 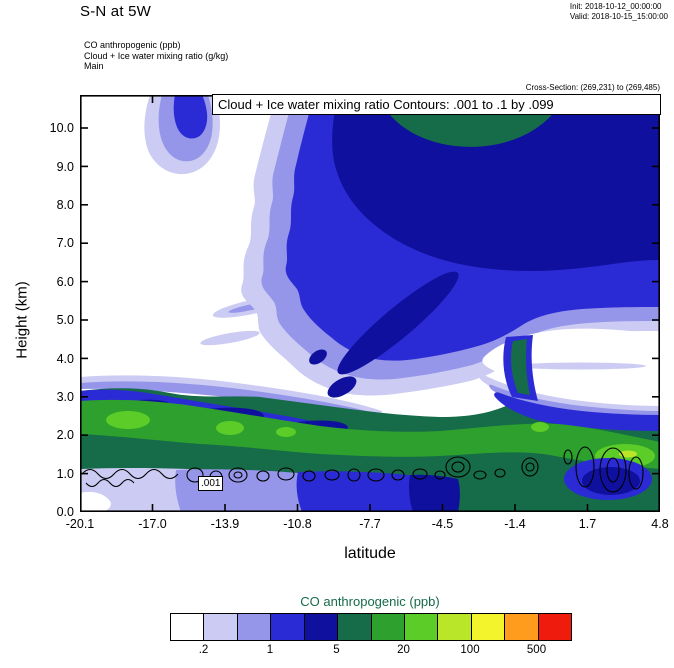 What do you see at coordinates (132, 45) in the screenshot?
I see `field-fill: CO anthropogenic (ppb)` at bounding box center [132, 45].